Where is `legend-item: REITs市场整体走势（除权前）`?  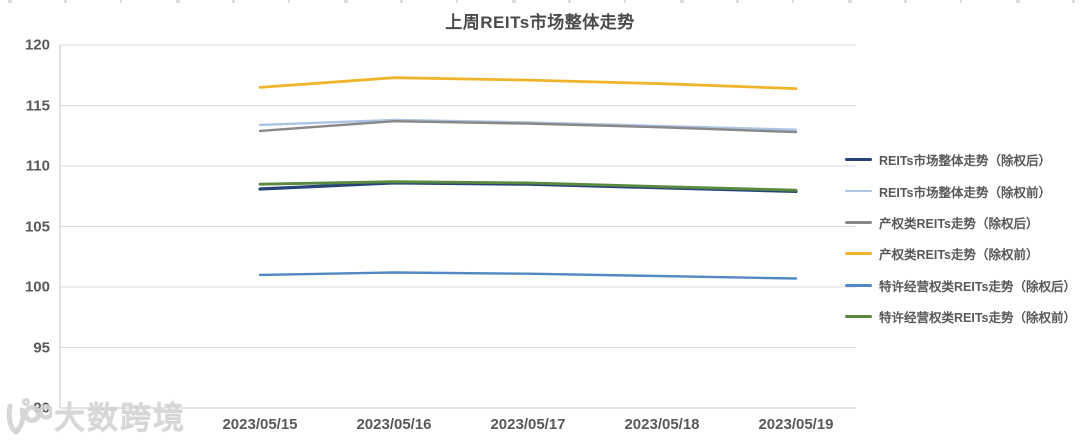
legend-item: REITs市场整体走势（除权前） is located at coordinates (961, 190).